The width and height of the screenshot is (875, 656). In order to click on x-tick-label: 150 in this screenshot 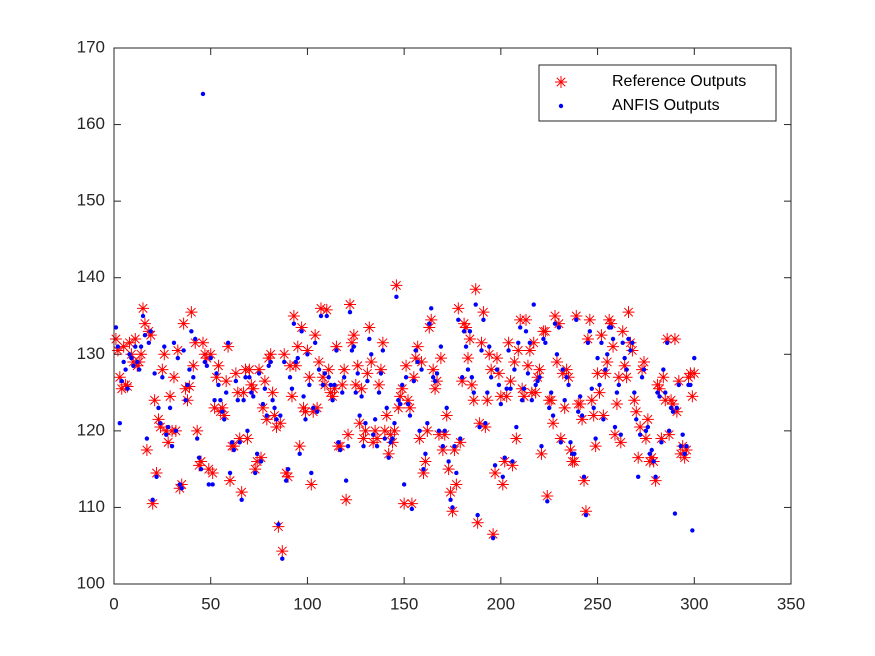, I will do `click(404, 603)`.